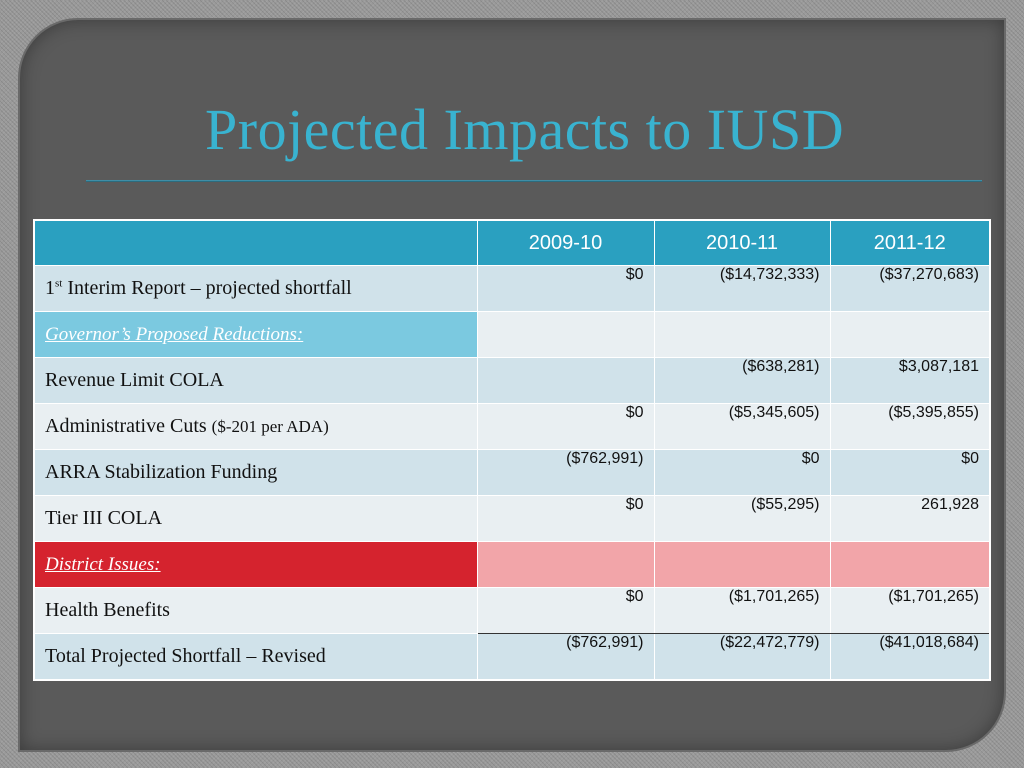  What do you see at coordinates (742, 518) in the screenshot?
I see `table-cell: ($55,295)` at bounding box center [742, 518].